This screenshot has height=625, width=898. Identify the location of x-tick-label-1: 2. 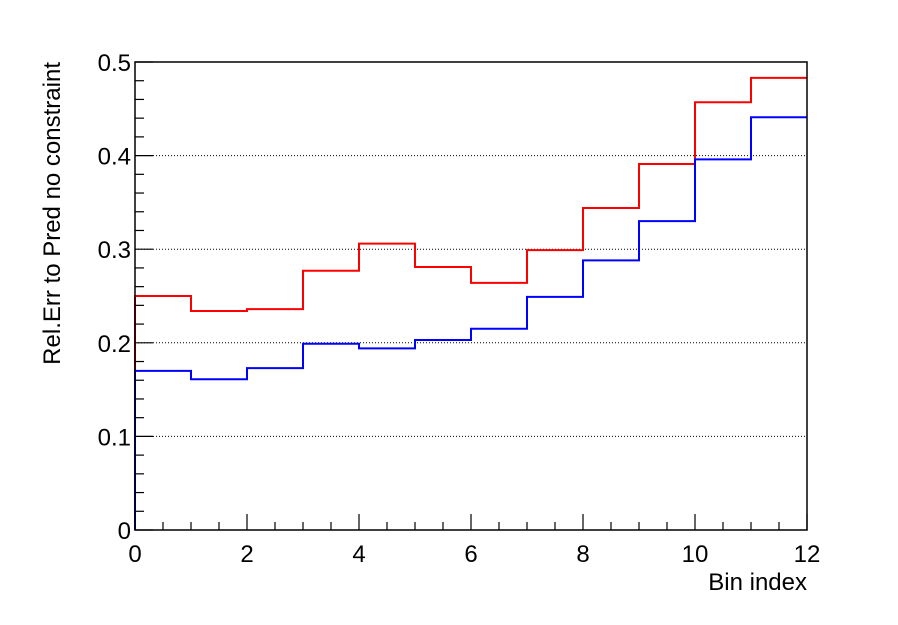
(246, 554).